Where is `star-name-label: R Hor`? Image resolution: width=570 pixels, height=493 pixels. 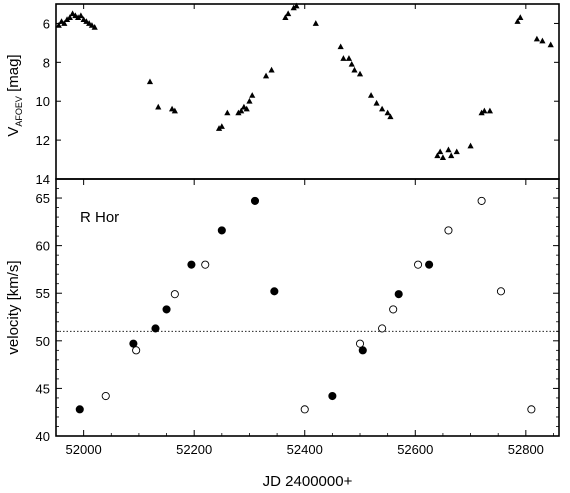
star-name-label: R Hor is located at coordinates (99, 217).